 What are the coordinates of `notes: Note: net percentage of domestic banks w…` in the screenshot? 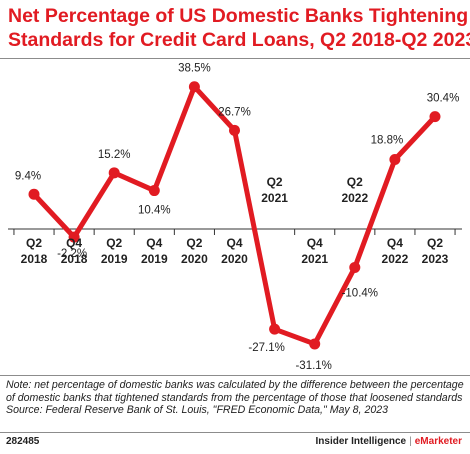 It's located at (235, 398).